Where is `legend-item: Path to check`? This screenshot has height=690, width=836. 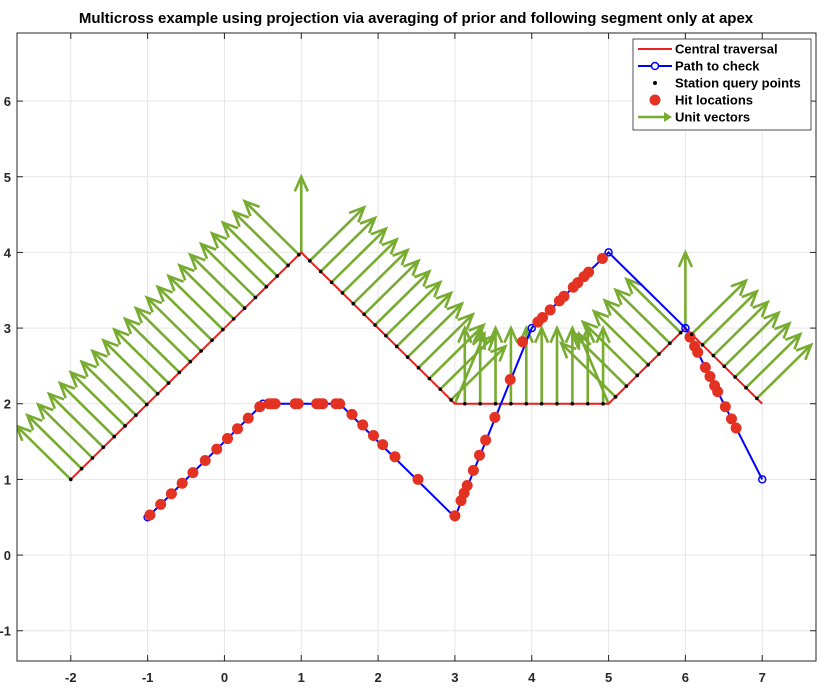 legend-item: Path to check is located at coordinates (699, 66).